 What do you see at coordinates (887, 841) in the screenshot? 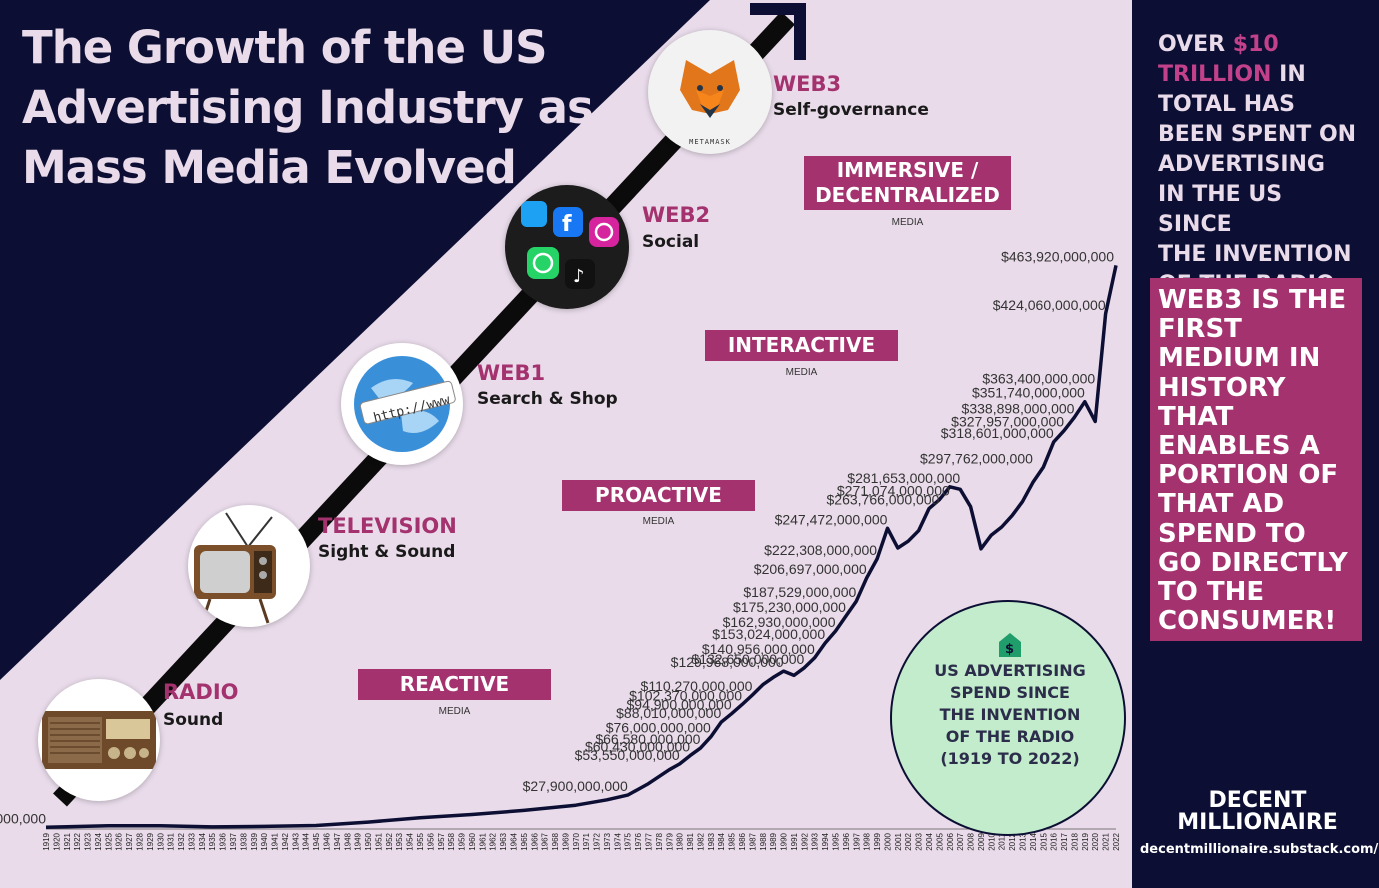
I see `x-tick-label: 2000` at bounding box center [887, 841].